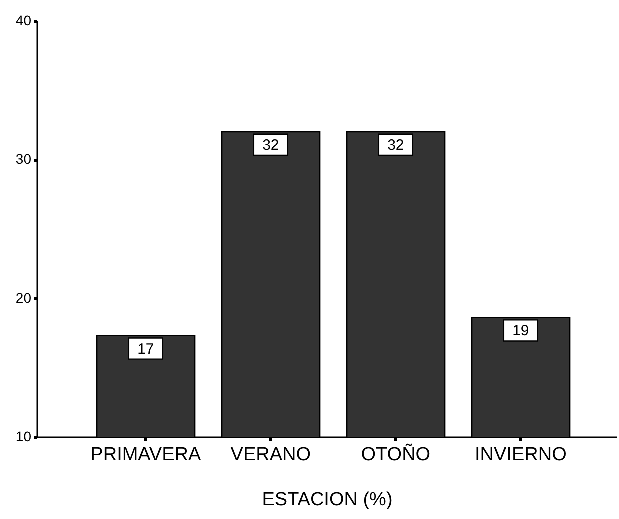  I want to click on x-tick-label: PRIMAVERA, so click(146, 455).